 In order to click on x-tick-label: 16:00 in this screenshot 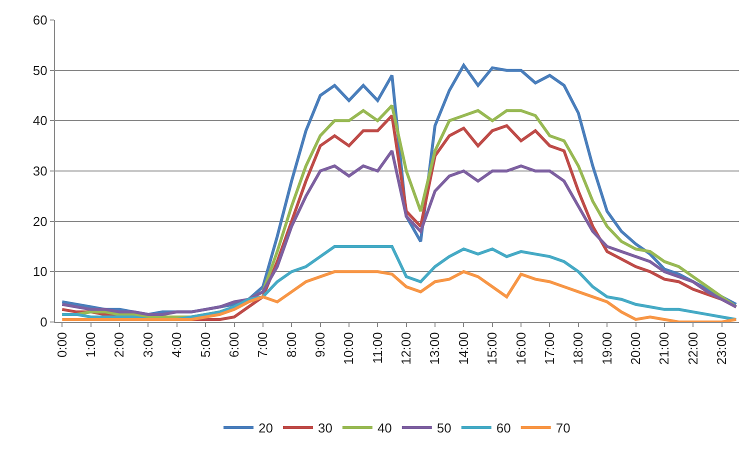, I will do `click(520, 348)`.